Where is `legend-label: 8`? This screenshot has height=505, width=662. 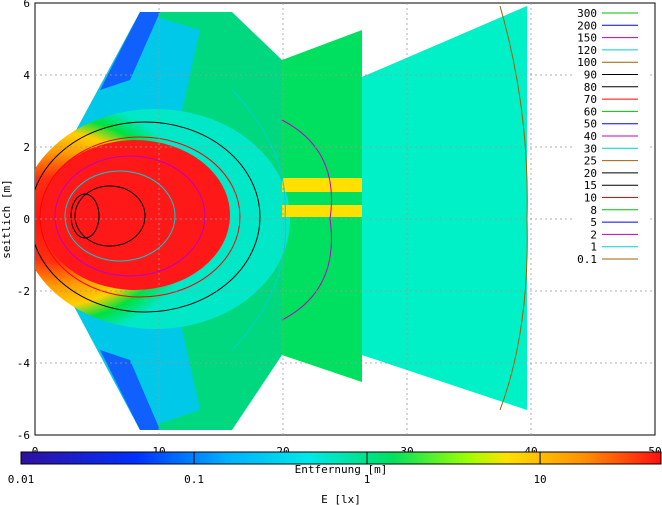
legend-label: 8 is located at coordinates (593, 210).